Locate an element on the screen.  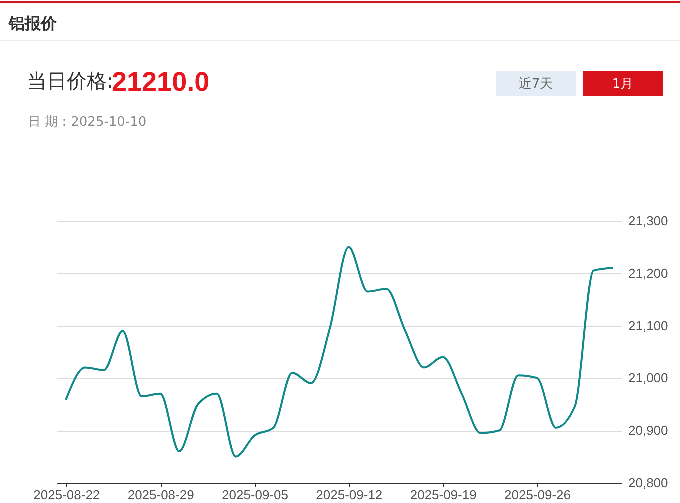
y-tick-label: 21,200 is located at coordinates (648, 273).